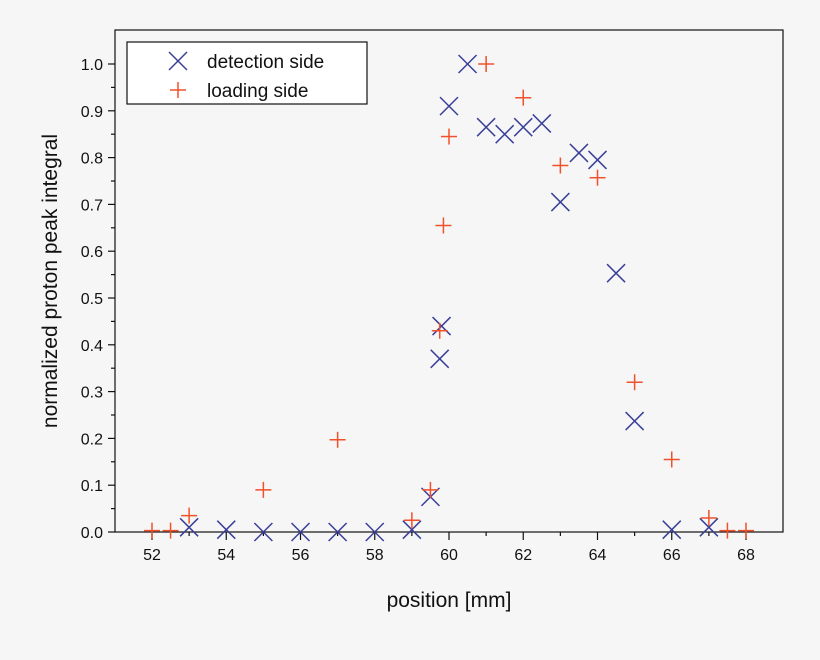 This screenshot has width=820, height=660. I want to click on y-tick-label: 0.9, so click(92, 112).